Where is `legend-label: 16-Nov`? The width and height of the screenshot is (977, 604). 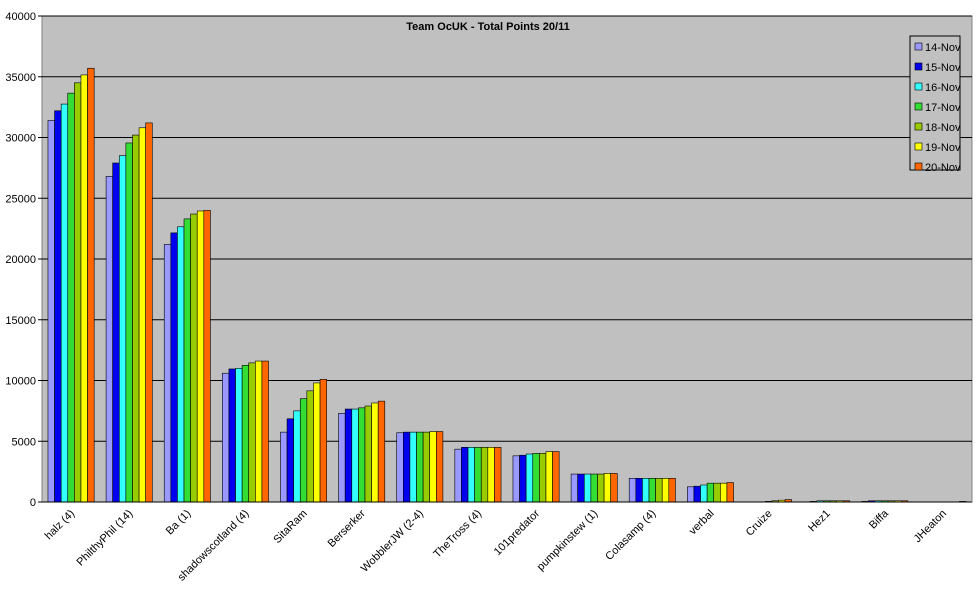
legend-label: 16-Nov is located at coordinates (943, 88).